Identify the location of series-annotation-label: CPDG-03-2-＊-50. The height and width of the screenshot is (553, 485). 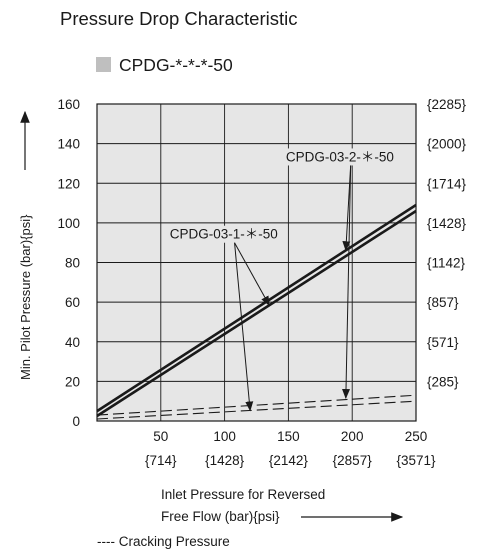
(340, 156).